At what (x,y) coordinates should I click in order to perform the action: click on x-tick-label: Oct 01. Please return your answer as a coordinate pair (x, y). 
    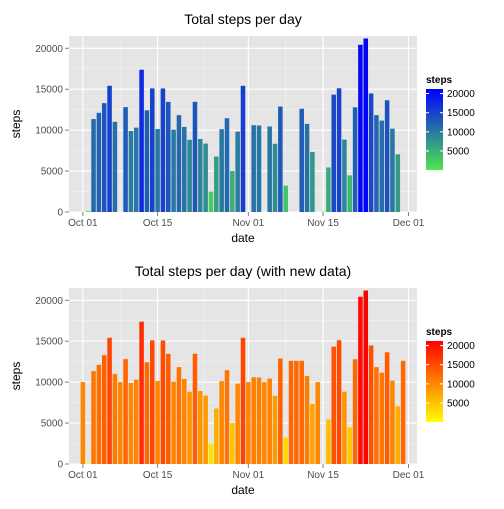
    Looking at the image, I should click on (83, 223).